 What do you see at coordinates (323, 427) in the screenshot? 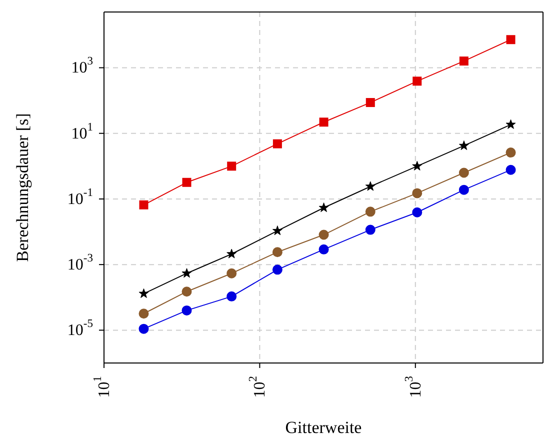
I see `x-axis-title: Gitterweite` at bounding box center [323, 427].